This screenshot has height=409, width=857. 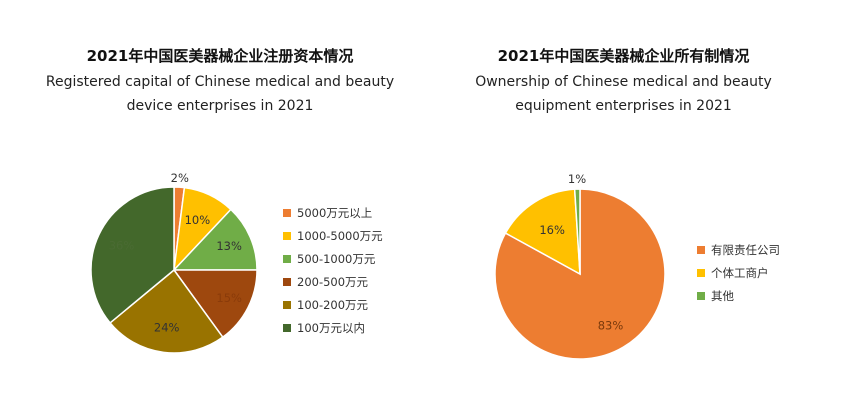 I want to click on legend-label: 5000万元以上, so click(x=335, y=212).